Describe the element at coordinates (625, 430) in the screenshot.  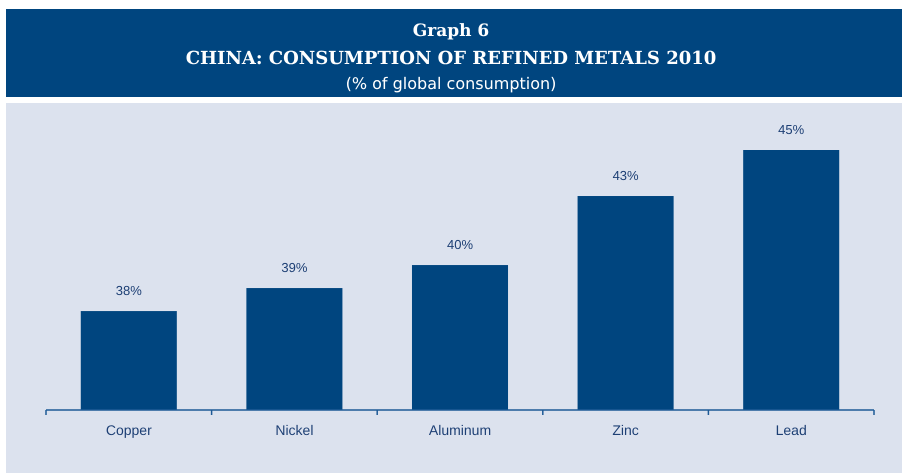
I see `x-tick-label: Zinc` at that location.